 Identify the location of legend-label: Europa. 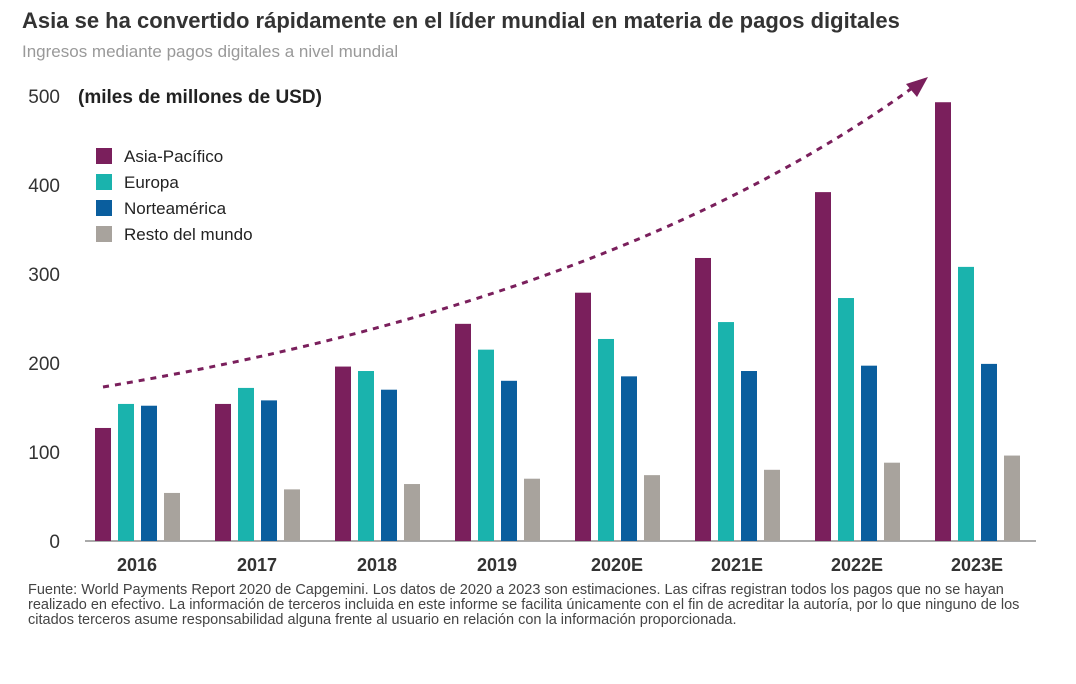
(151, 182).